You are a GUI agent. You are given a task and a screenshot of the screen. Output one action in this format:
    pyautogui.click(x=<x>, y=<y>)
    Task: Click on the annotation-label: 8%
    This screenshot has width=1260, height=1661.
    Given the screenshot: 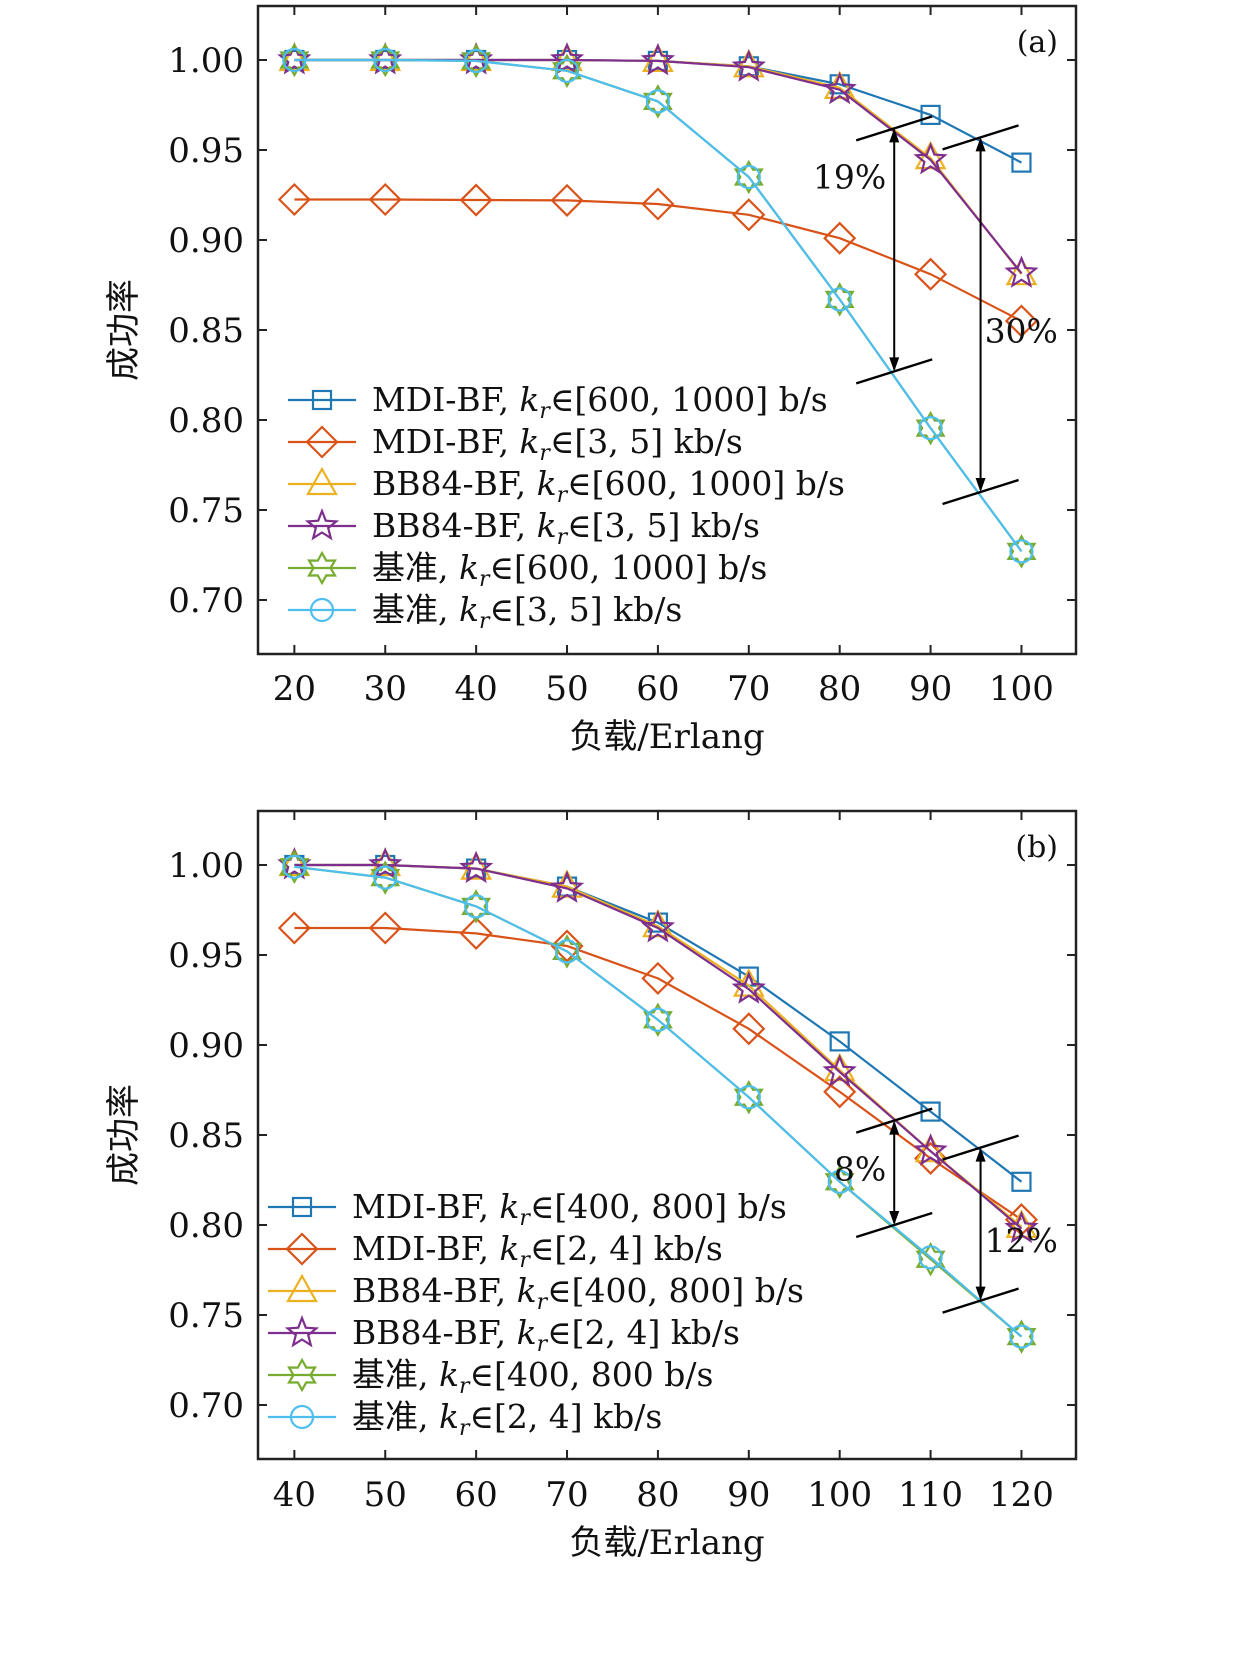 What is the action you would take?
    pyautogui.click(x=860, y=1169)
    